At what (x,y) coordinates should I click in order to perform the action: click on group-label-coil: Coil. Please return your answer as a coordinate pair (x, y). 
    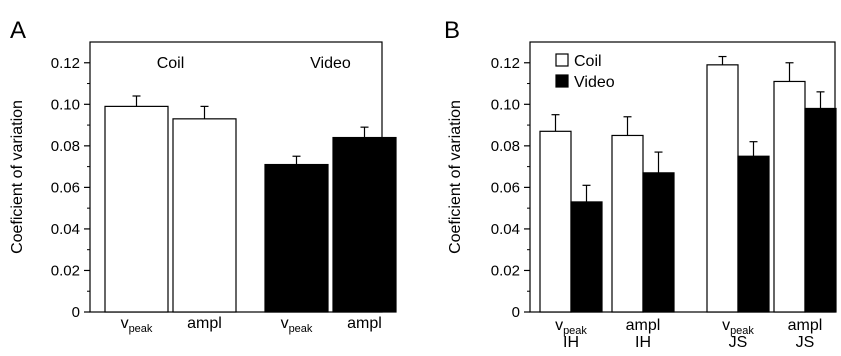
    Looking at the image, I should click on (171, 63).